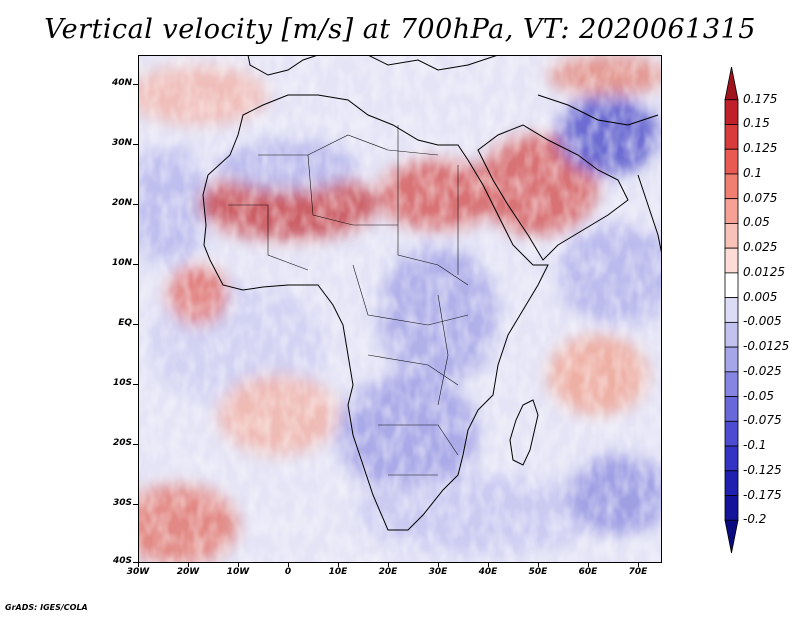  I want to click on lat-label: 20N, so click(121, 203).